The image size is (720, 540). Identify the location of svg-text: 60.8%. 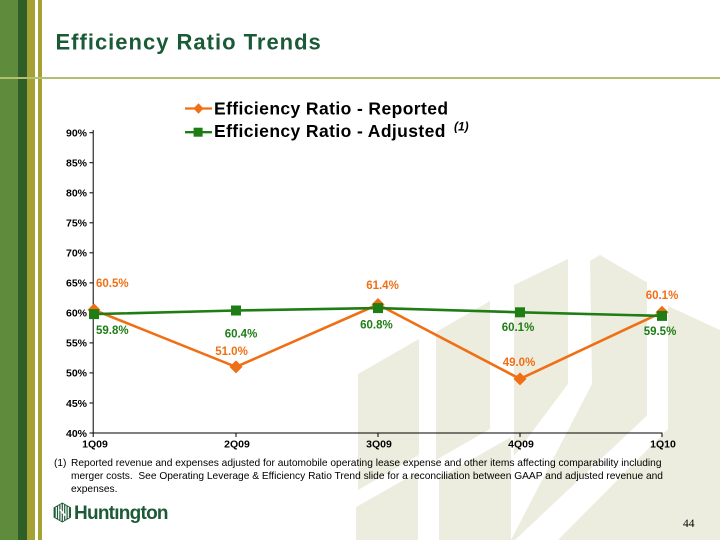
(376, 325).